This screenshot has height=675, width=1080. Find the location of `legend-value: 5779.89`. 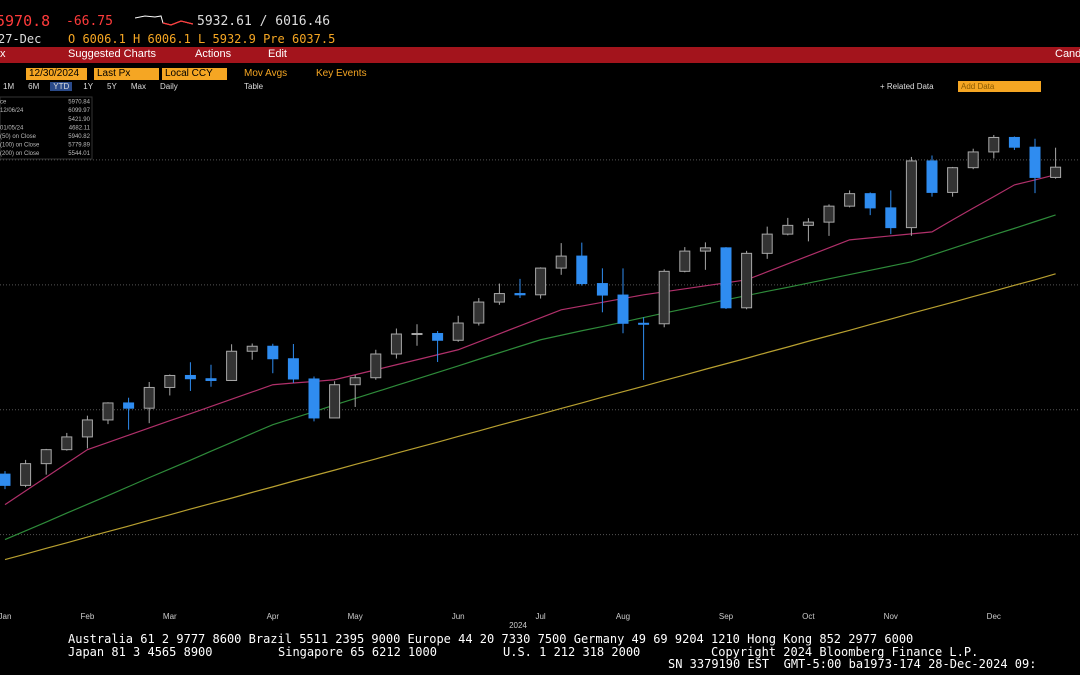

legend-value: 5779.89 is located at coordinates (79, 146).